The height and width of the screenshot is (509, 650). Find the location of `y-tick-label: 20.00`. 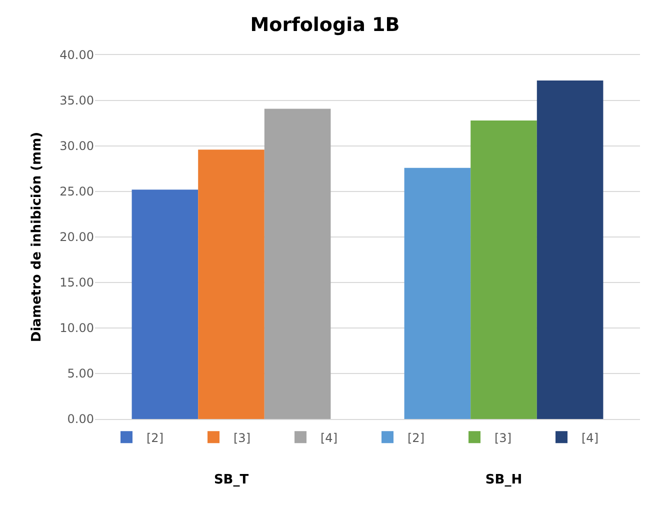

y-tick-label: 20.00 is located at coordinates (77, 237).